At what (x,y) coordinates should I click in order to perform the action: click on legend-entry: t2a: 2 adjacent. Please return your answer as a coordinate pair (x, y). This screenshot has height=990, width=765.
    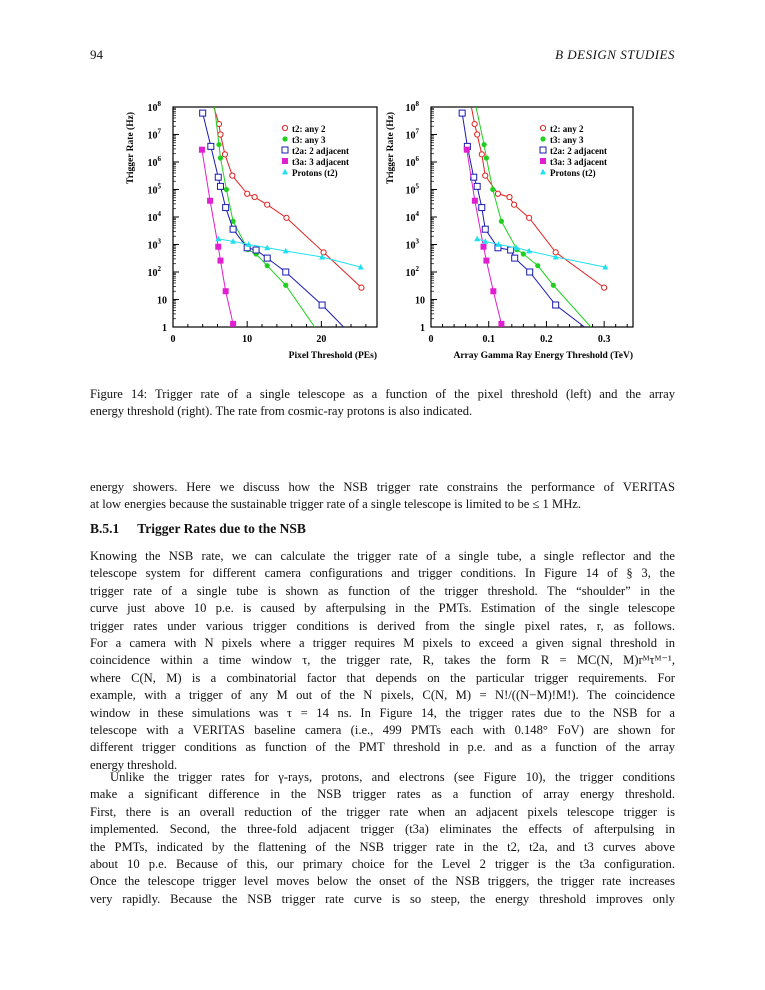
    Looking at the image, I should click on (320, 151).